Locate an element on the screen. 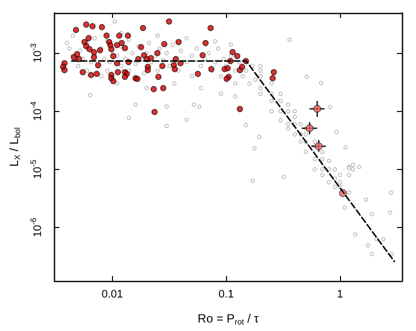  y-tick-label: 10-3 is located at coordinates (36, 52).